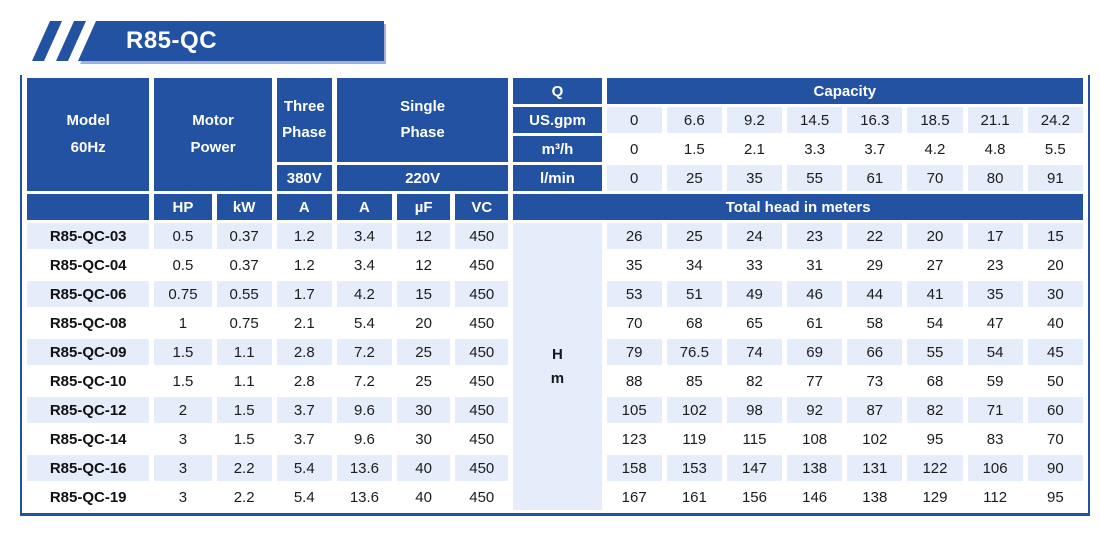 The width and height of the screenshot is (1100, 534). What do you see at coordinates (1055, 178) in the screenshot?
I see `capacity-value: 91` at bounding box center [1055, 178].